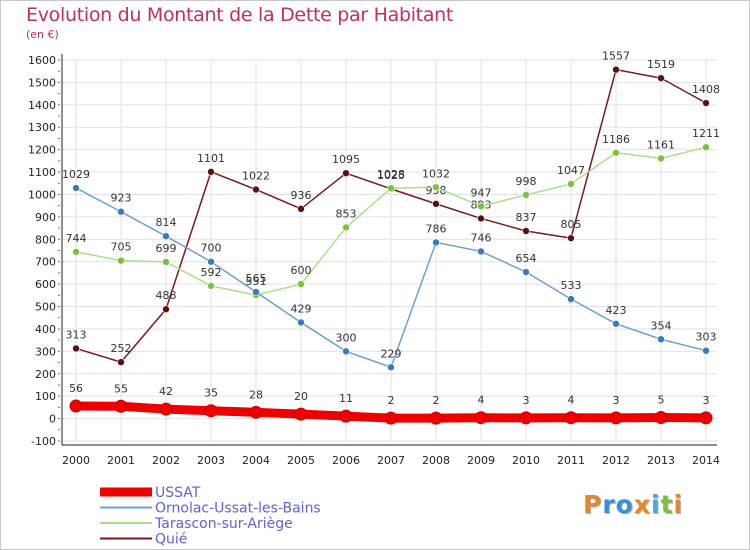  Describe the element at coordinates (42, 172) in the screenshot. I see `y-tick-label: 1100` at that location.